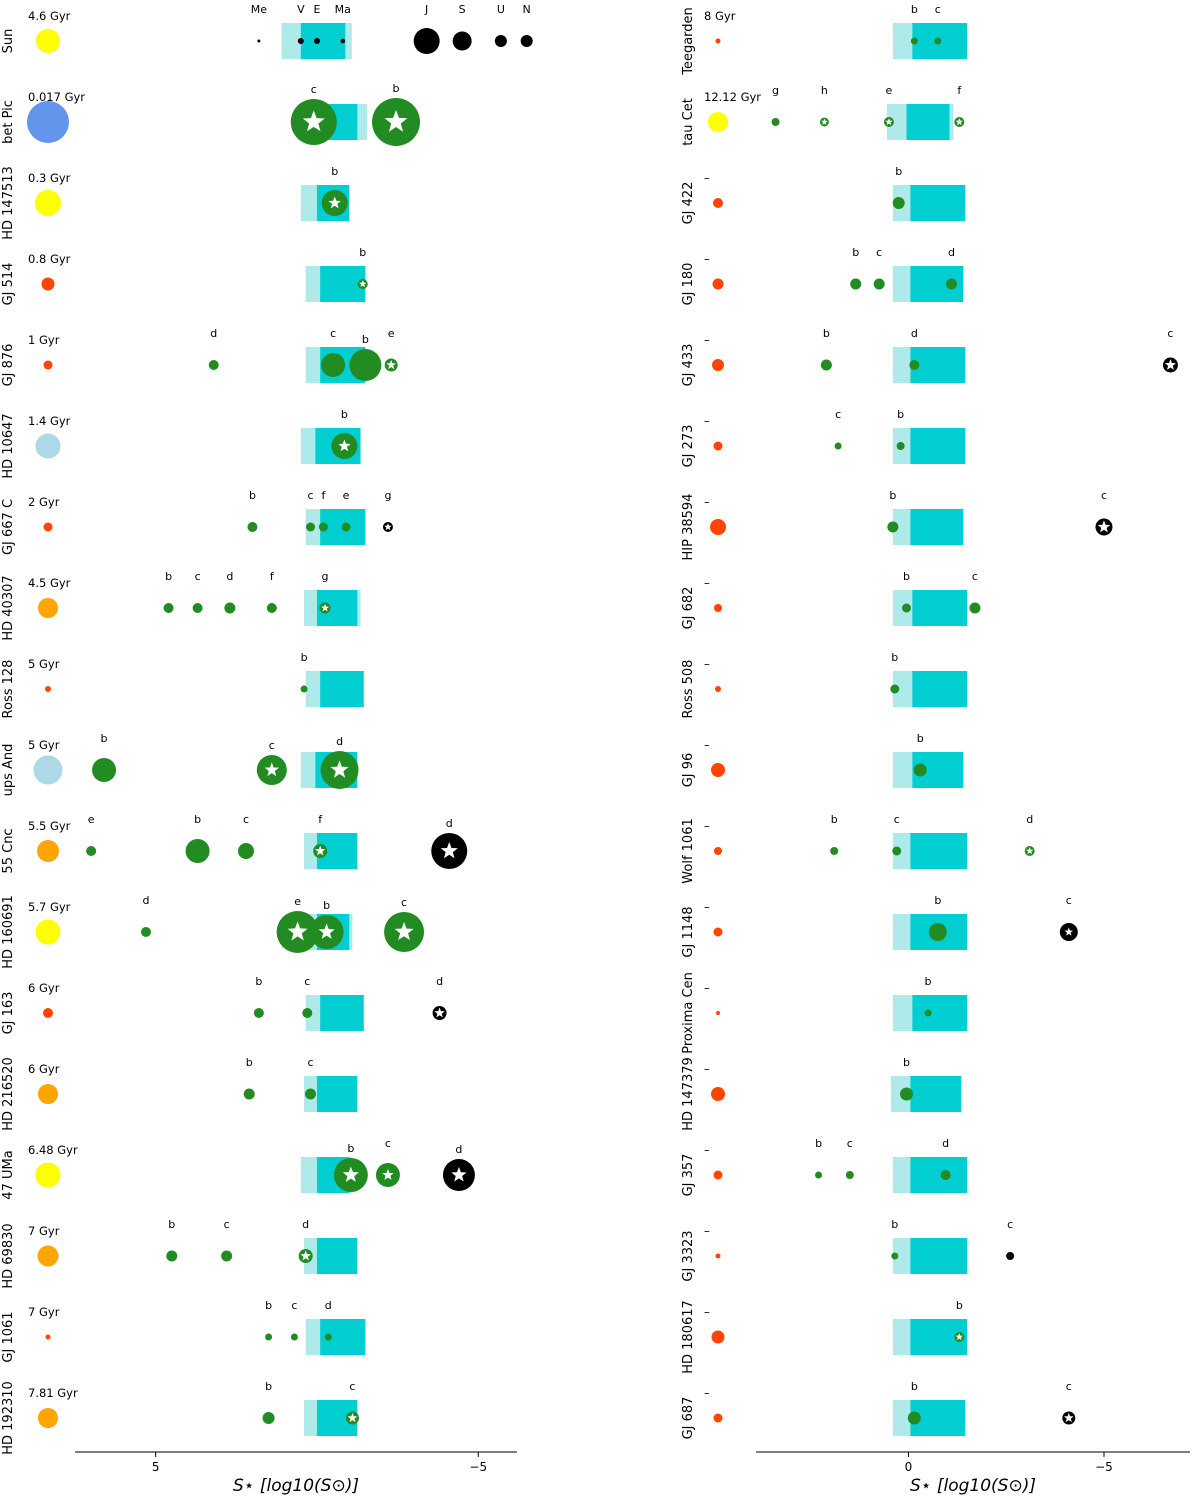  I want to click on system-row-gj-273: GJ 273– c b, so click(823, 437).